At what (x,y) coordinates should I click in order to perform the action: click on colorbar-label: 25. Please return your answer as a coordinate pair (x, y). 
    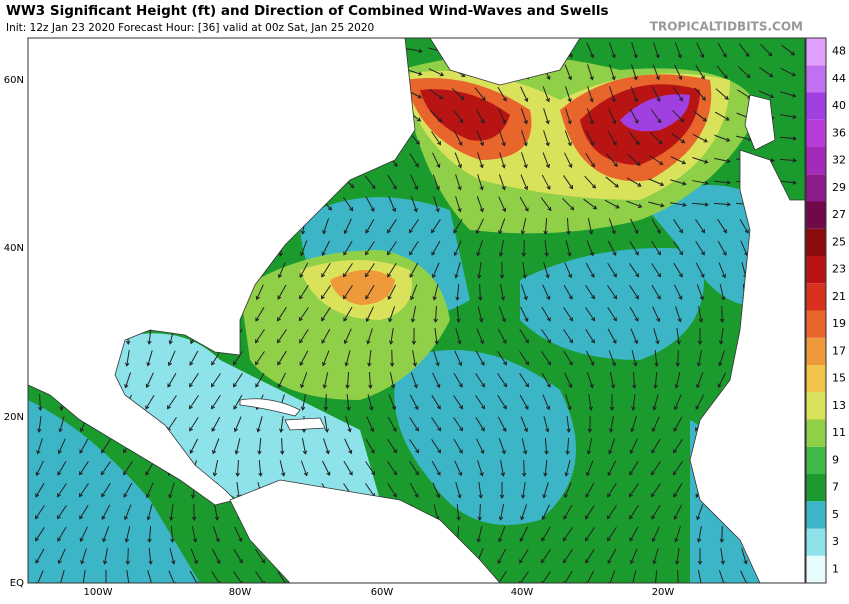
    Looking at the image, I should click on (839, 241).